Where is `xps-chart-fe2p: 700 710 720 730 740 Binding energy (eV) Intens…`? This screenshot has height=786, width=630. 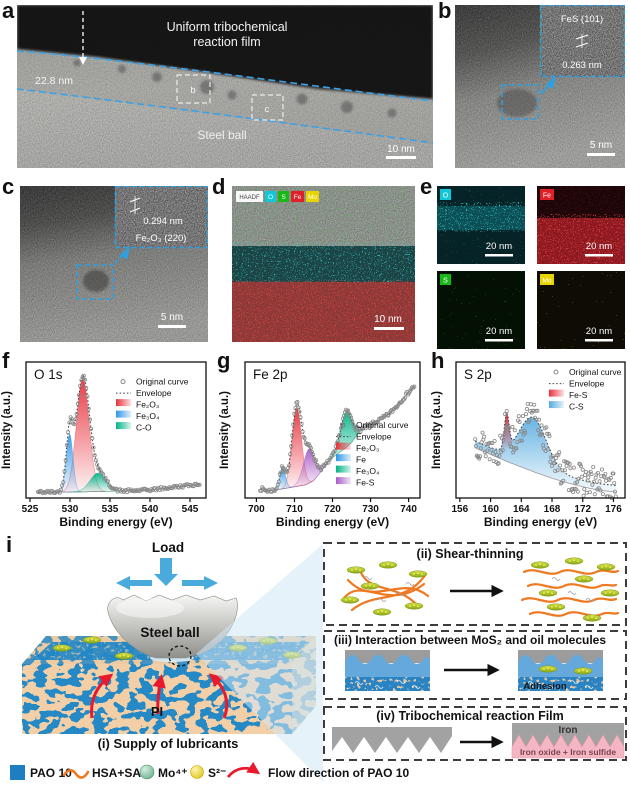 xps-chart-fe2p: 700 710 720 730 740 Binding energy (eV) Intens… is located at coordinates (320, 446).